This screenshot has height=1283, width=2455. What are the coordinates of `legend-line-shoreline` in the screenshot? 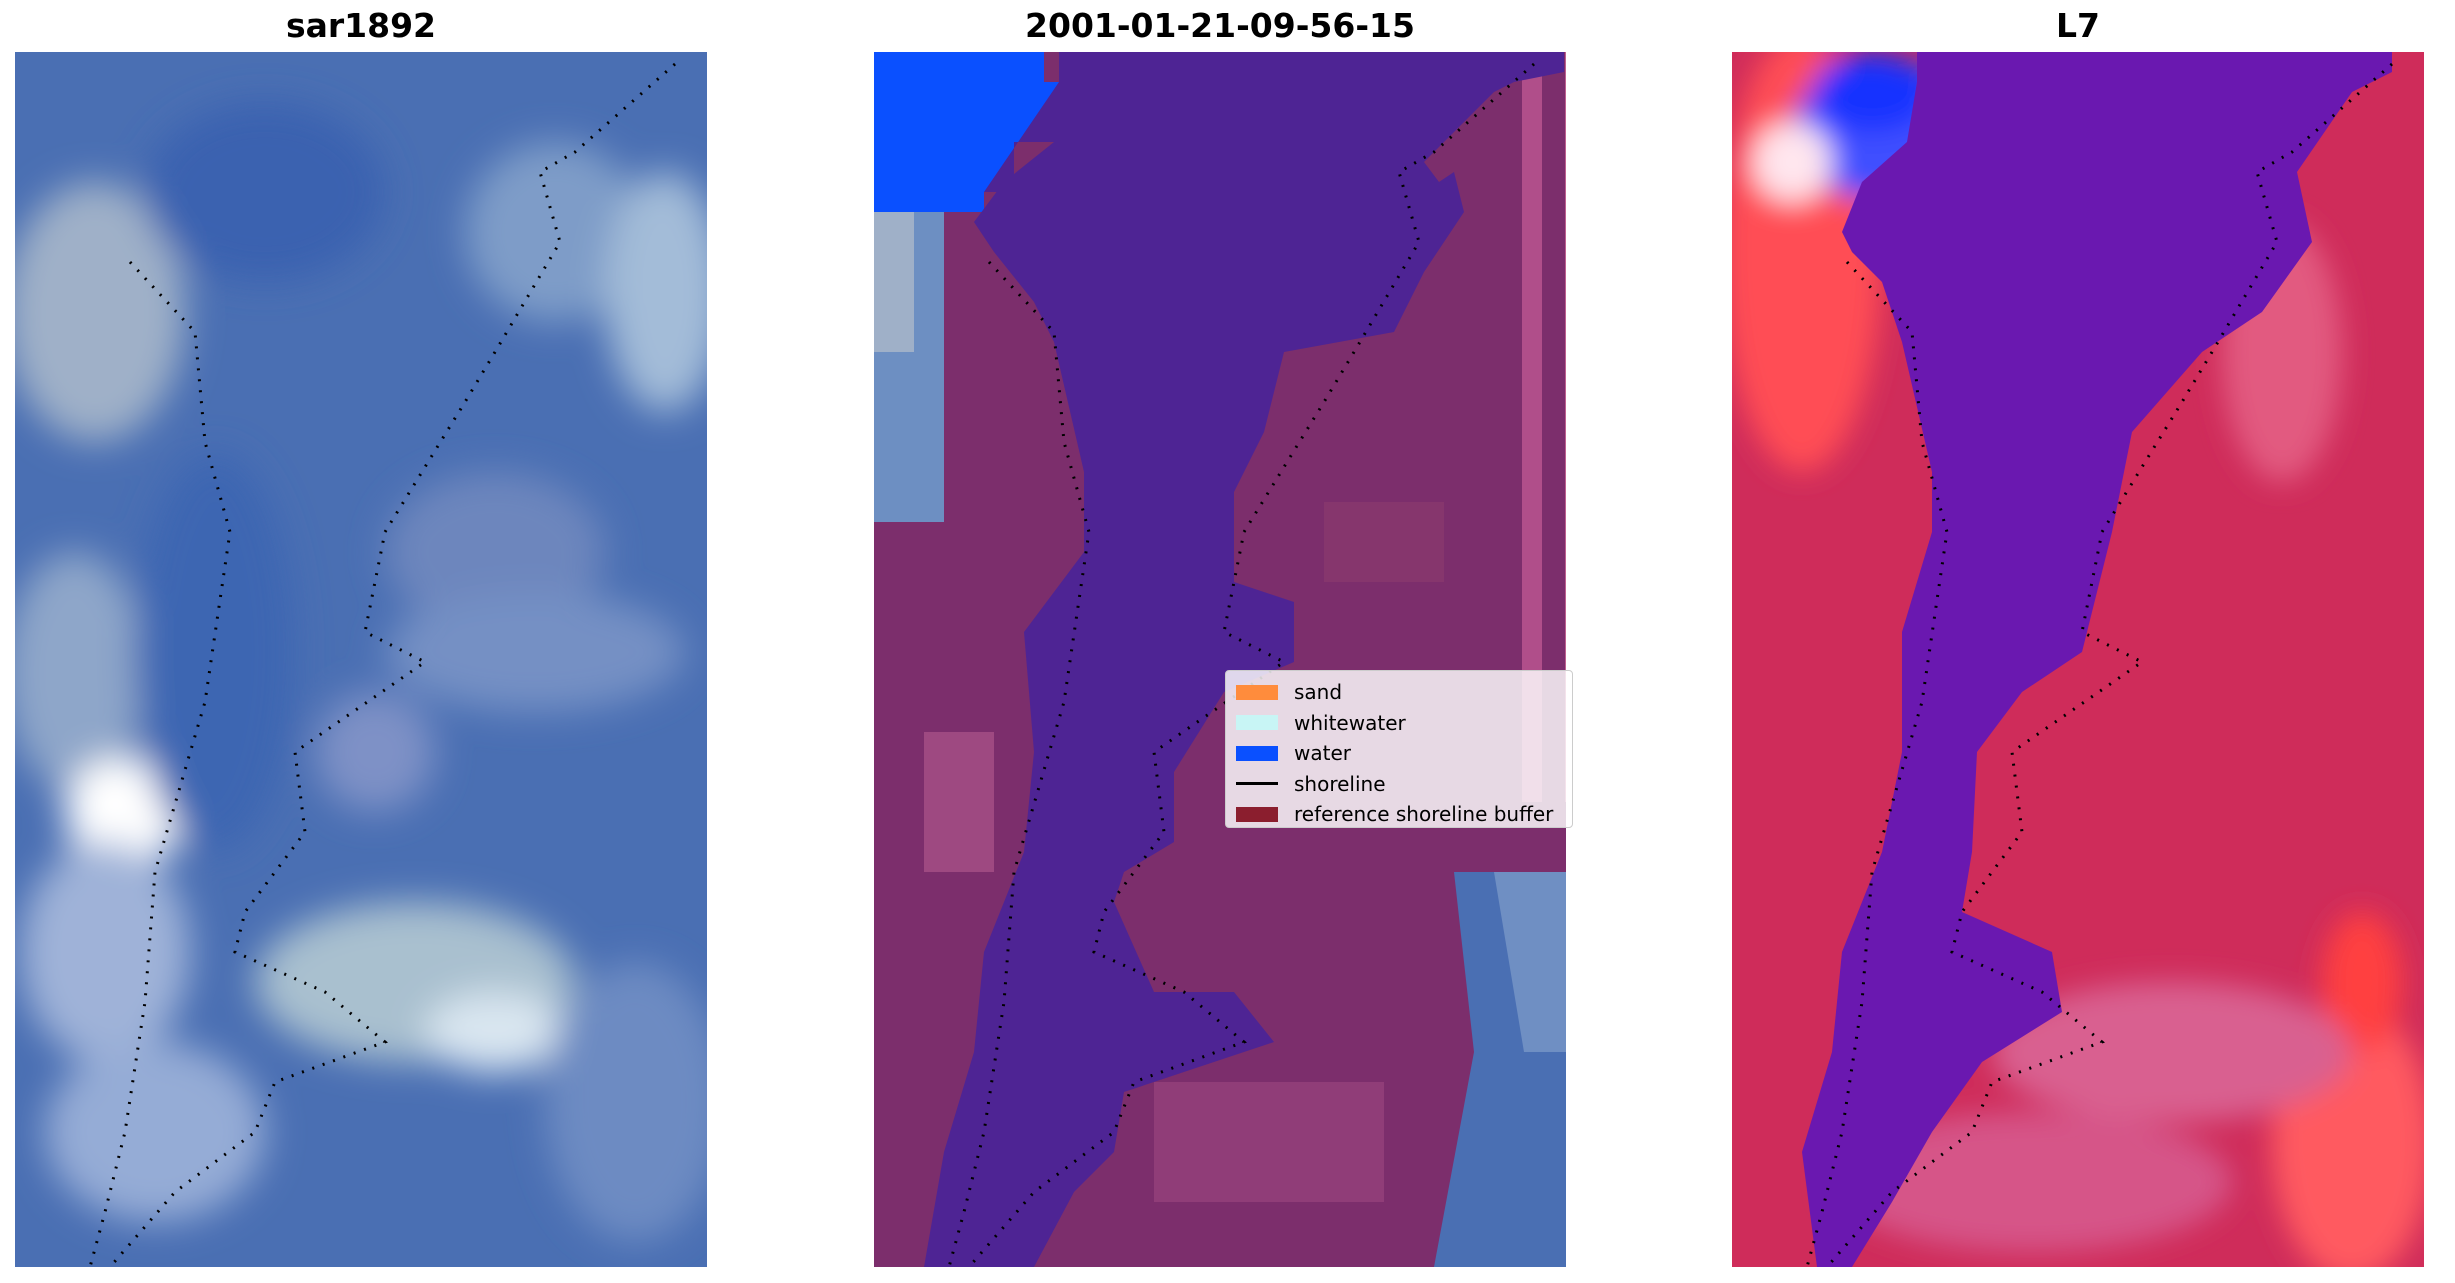 It's located at (1257, 784).